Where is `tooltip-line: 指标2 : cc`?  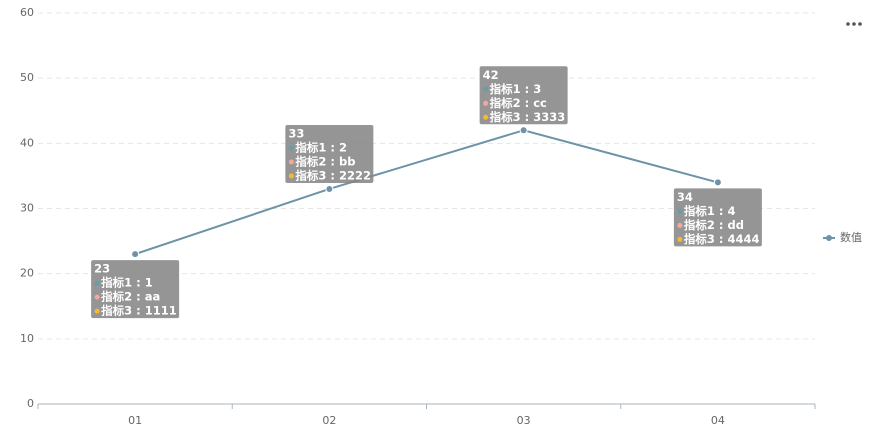
tooltip-line: 指标2 : cc is located at coordinates (518, 103).